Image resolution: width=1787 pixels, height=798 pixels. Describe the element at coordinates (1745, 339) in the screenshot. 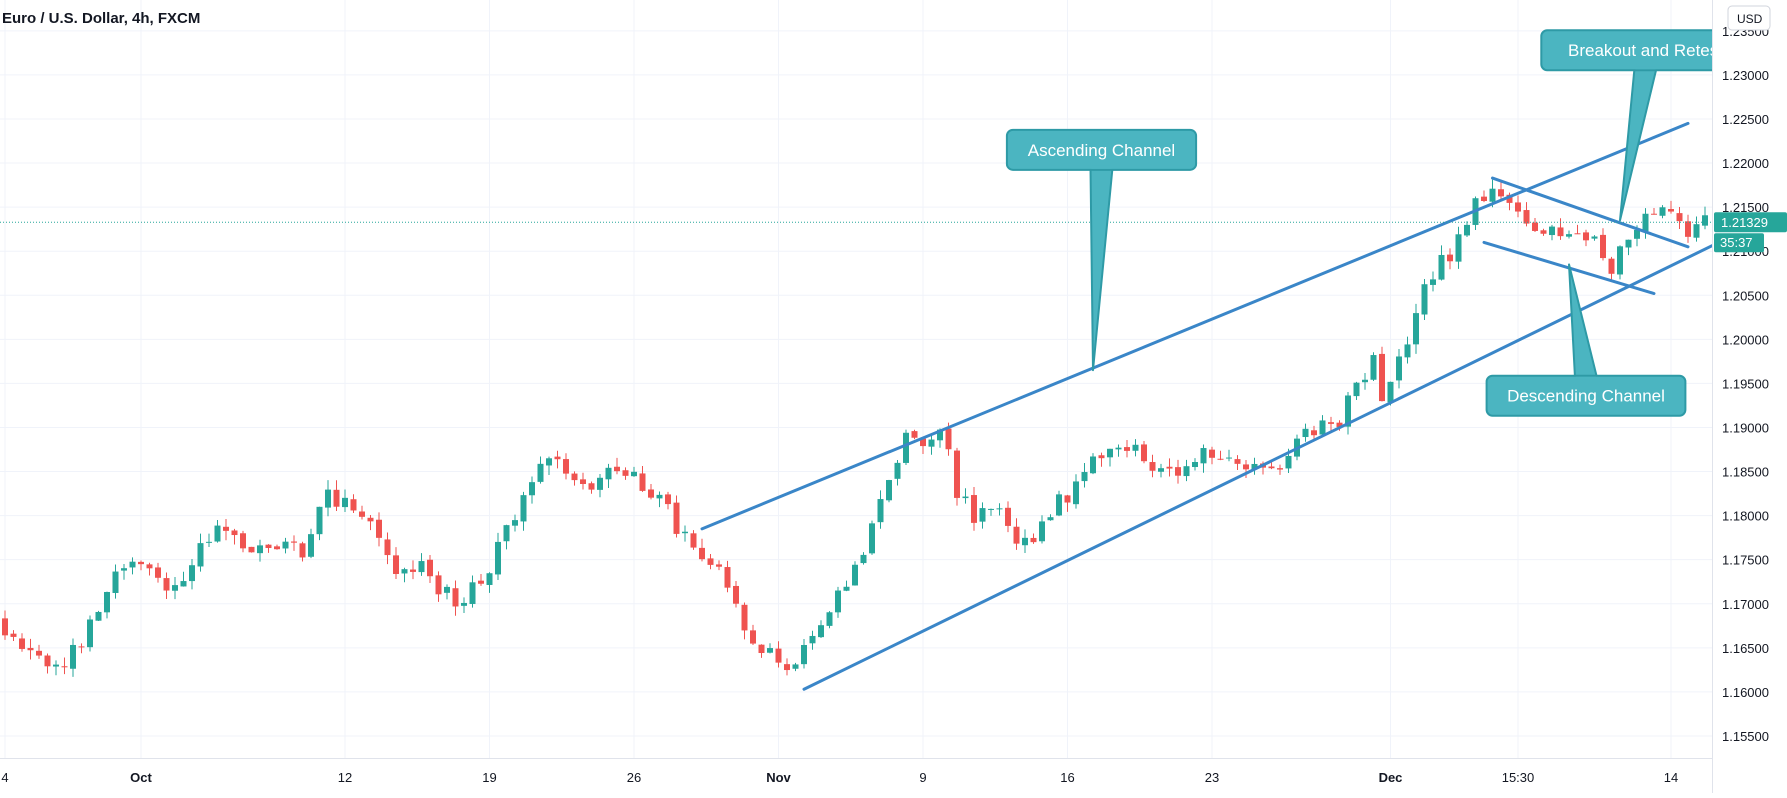

I see `price-tick-label: 1.20000` at that location.